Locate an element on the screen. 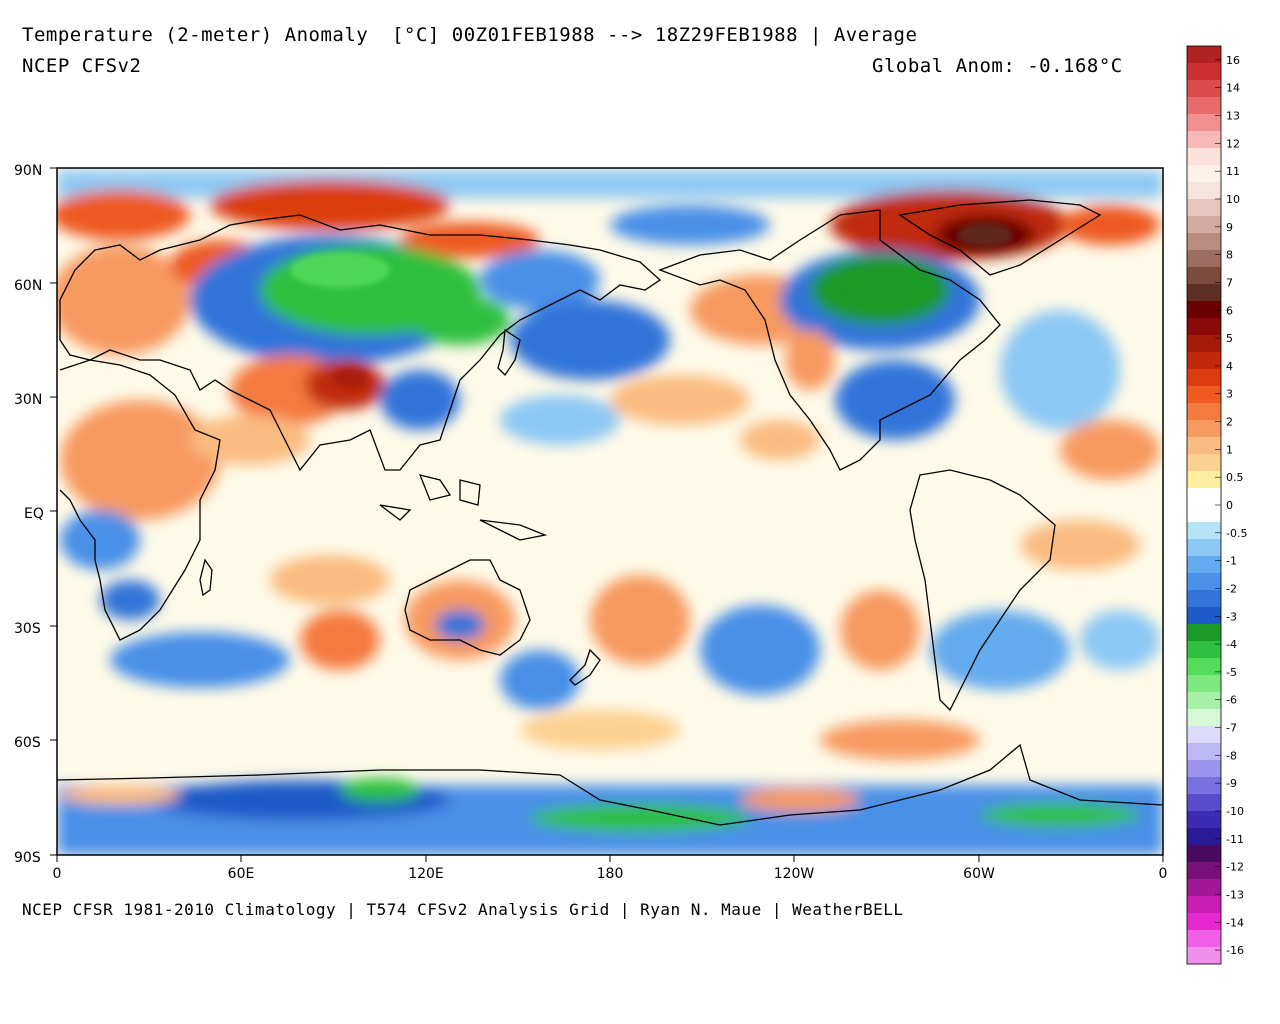  lon-label-0-east: 0 is located at coordinates (1163, 874).